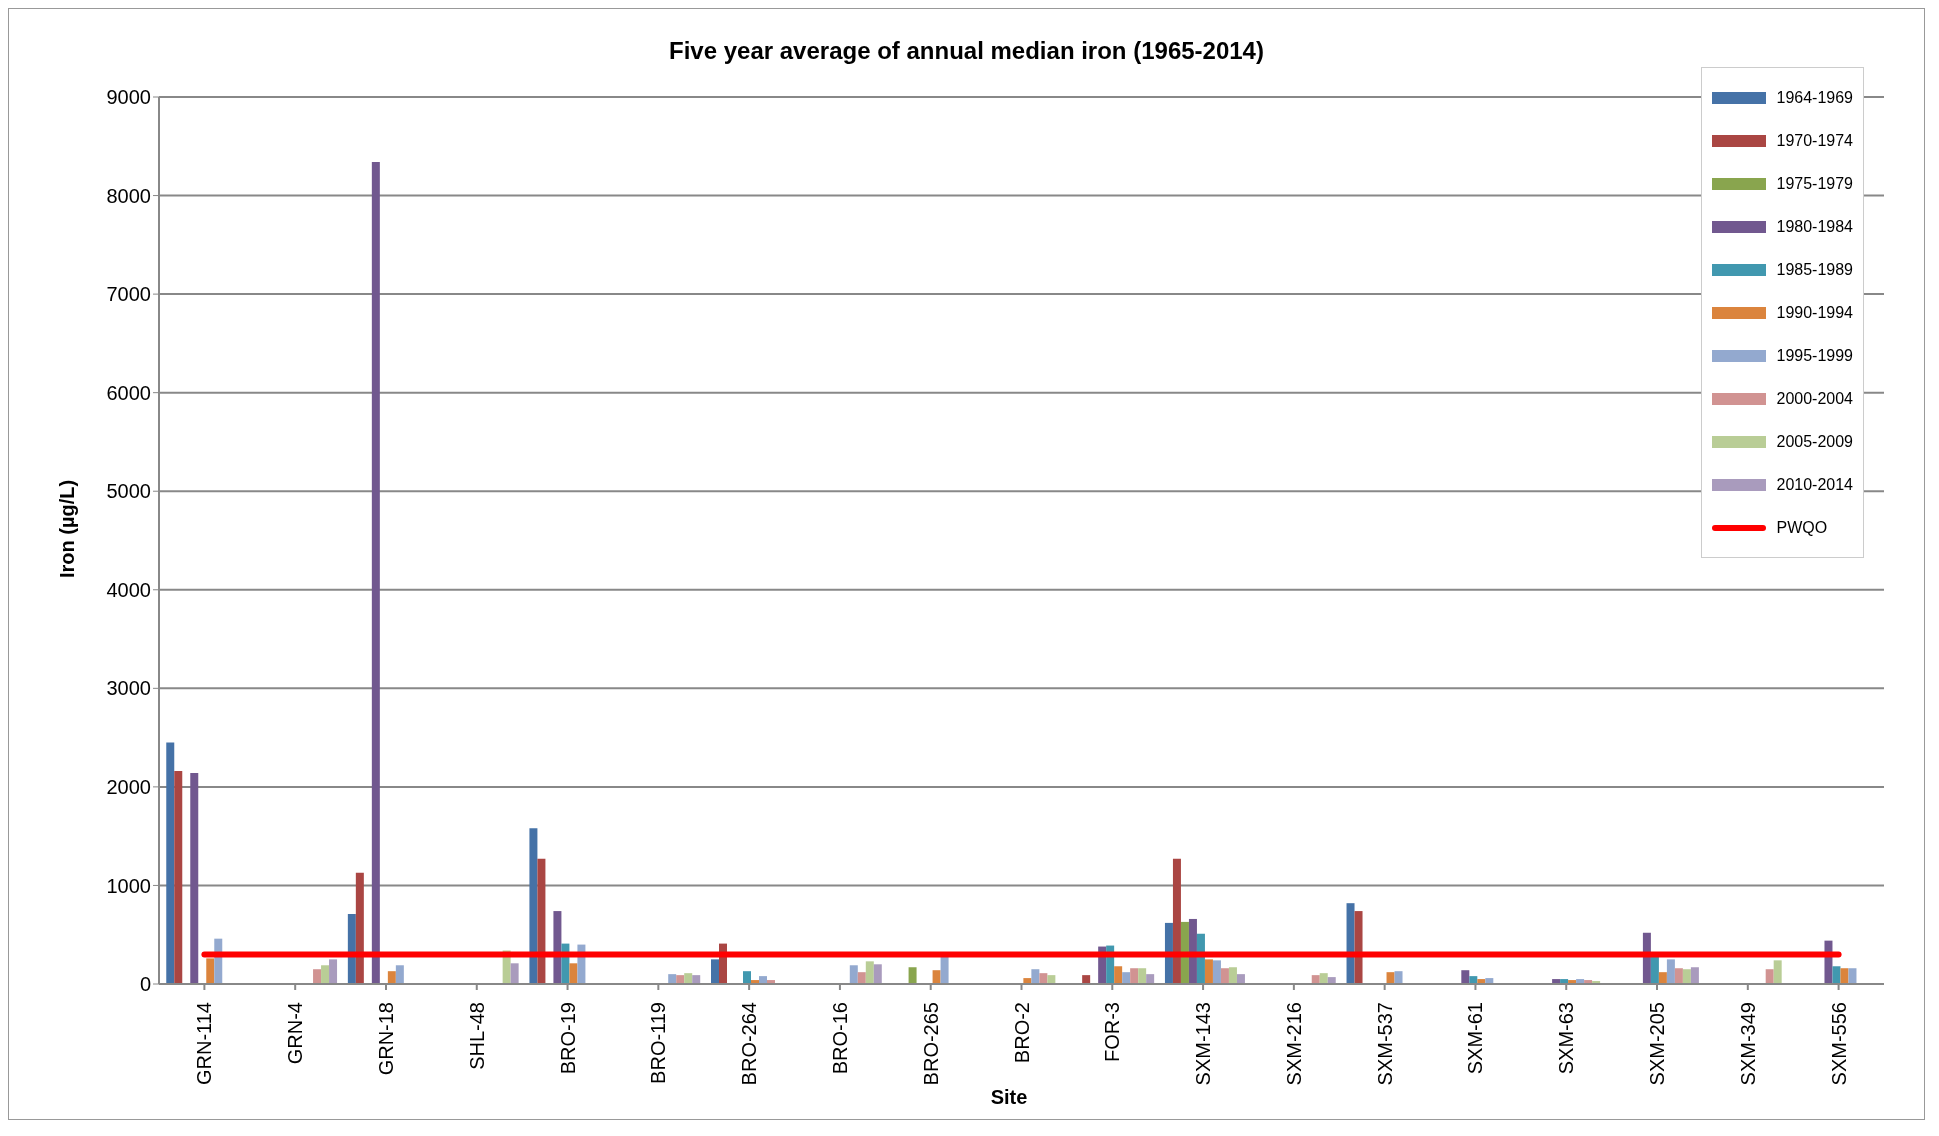  Describe the element at coordinates (1814, 183) in the screenshot. I see `legend-label: 1975-1979` at that location.